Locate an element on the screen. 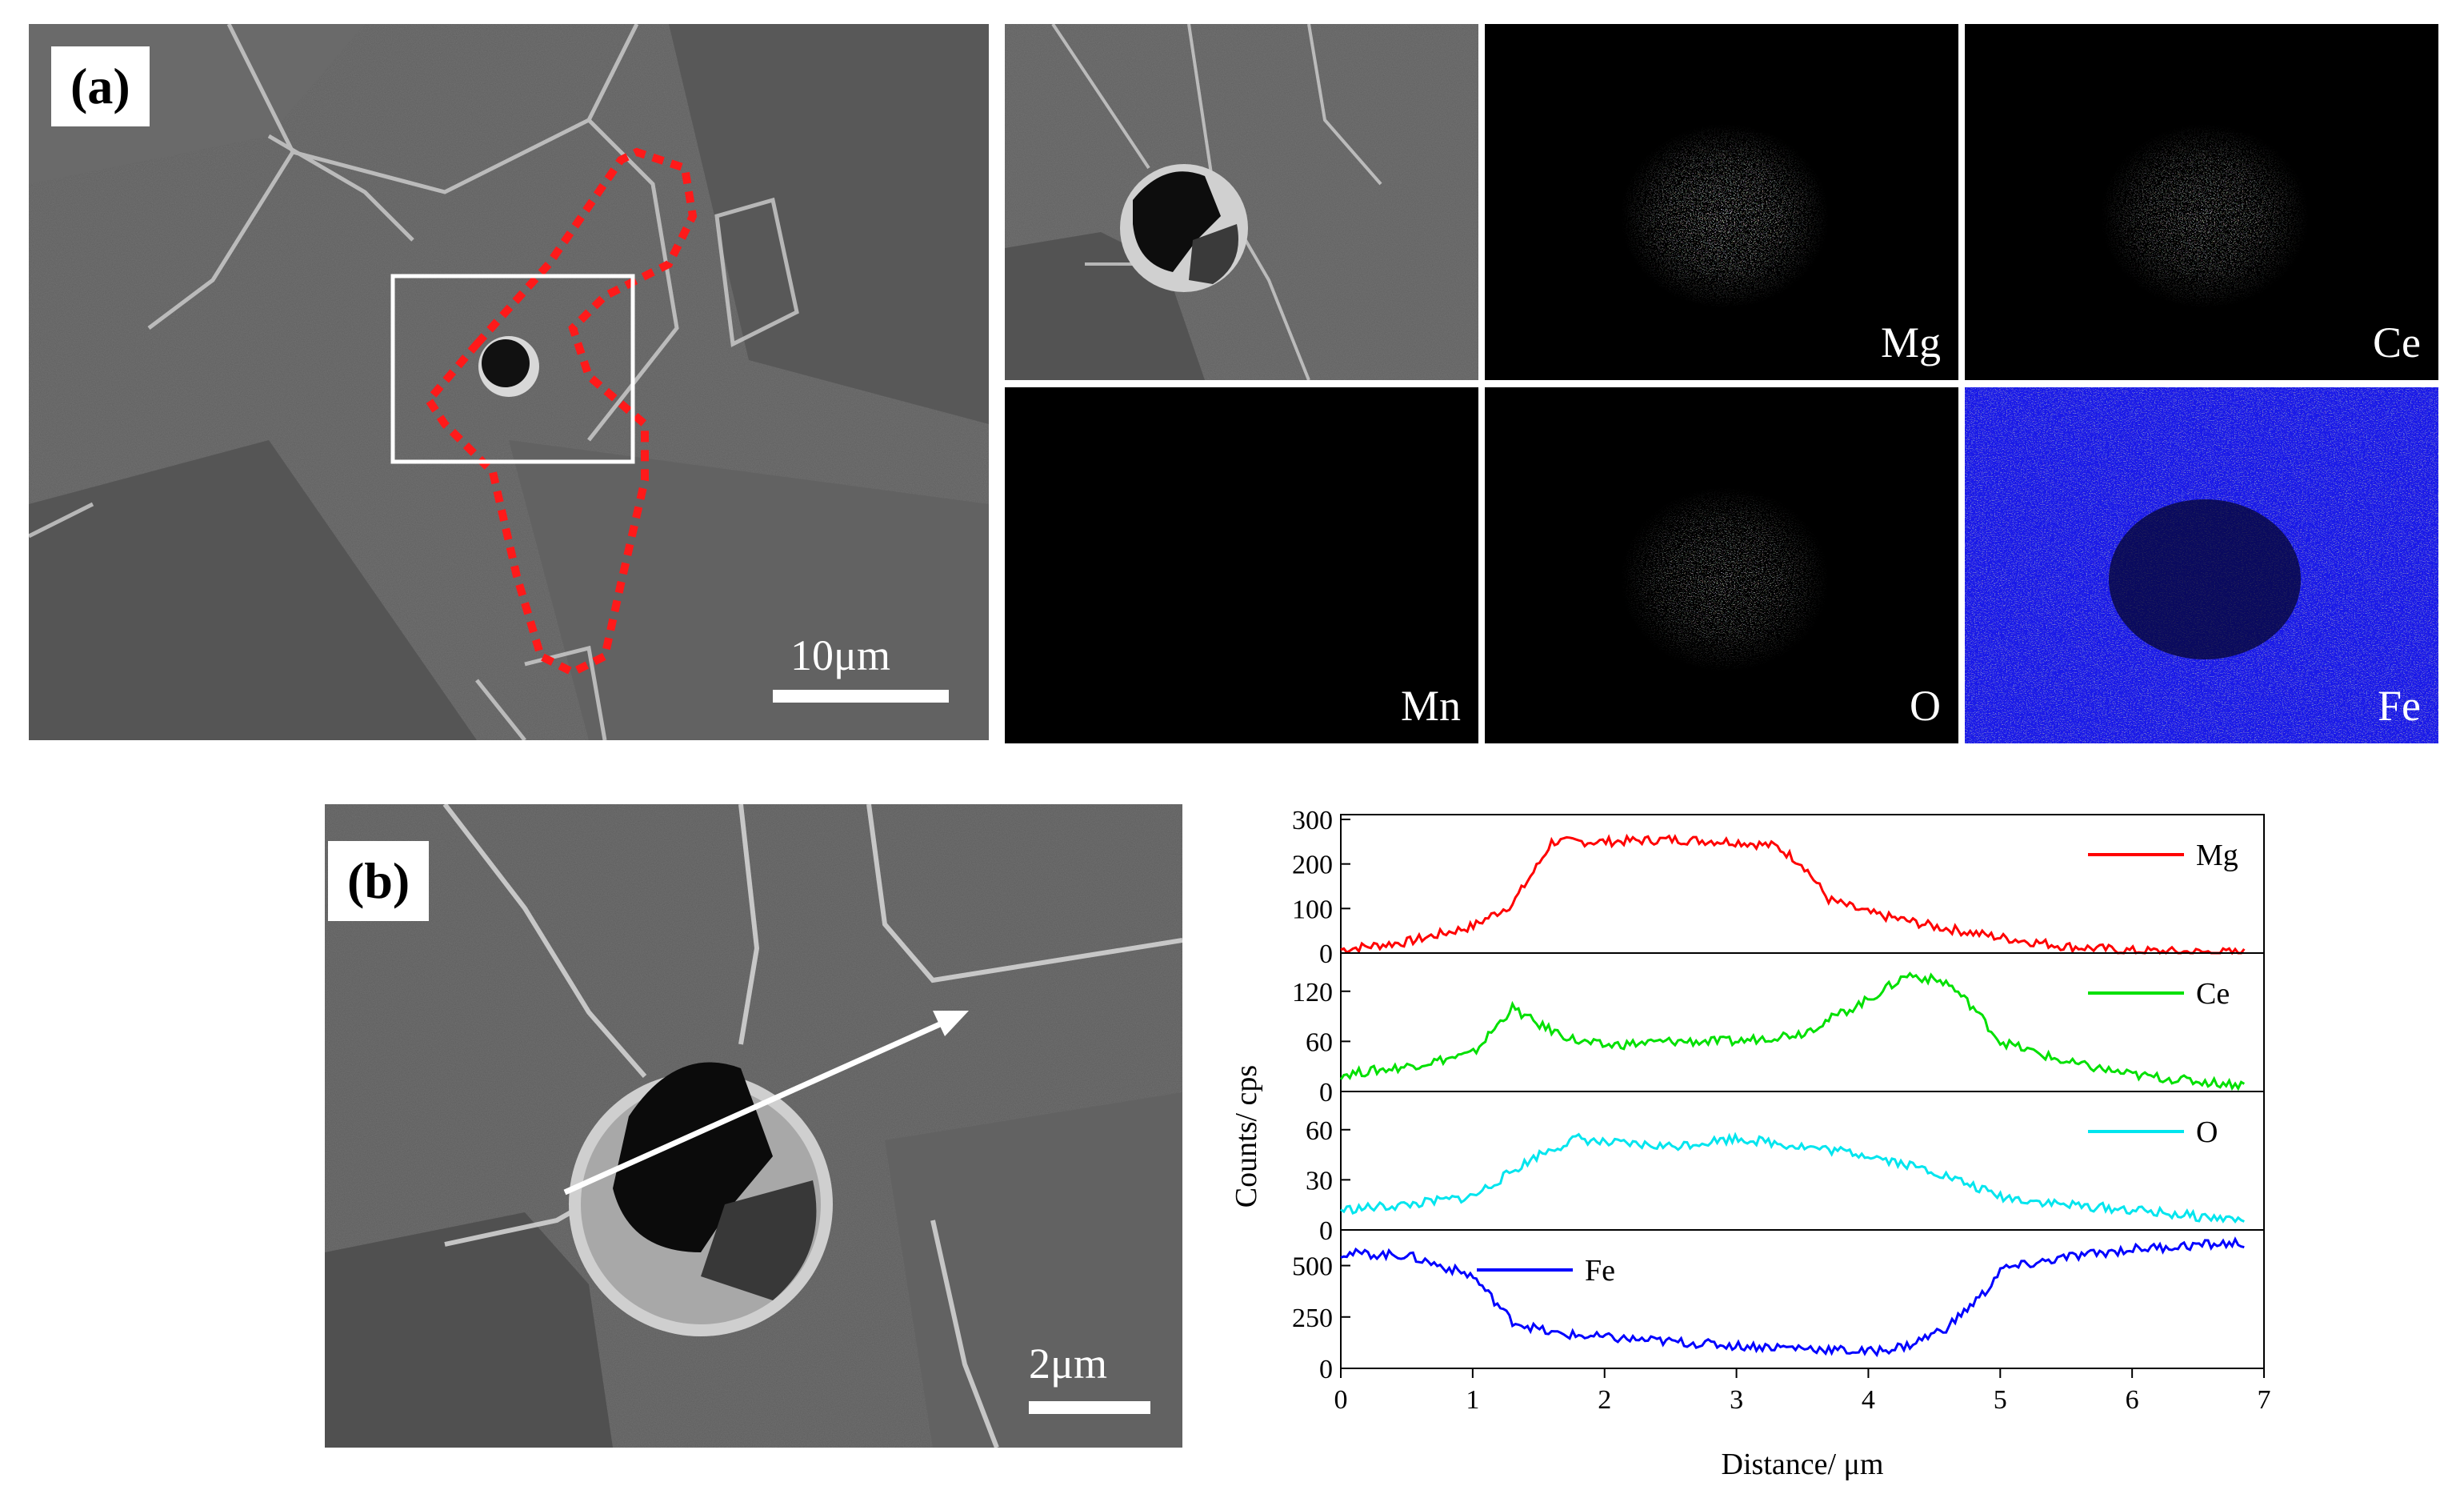 This screenshot has width=2464, height=1486. series-line-mg is located at coordinates (1793, 894).